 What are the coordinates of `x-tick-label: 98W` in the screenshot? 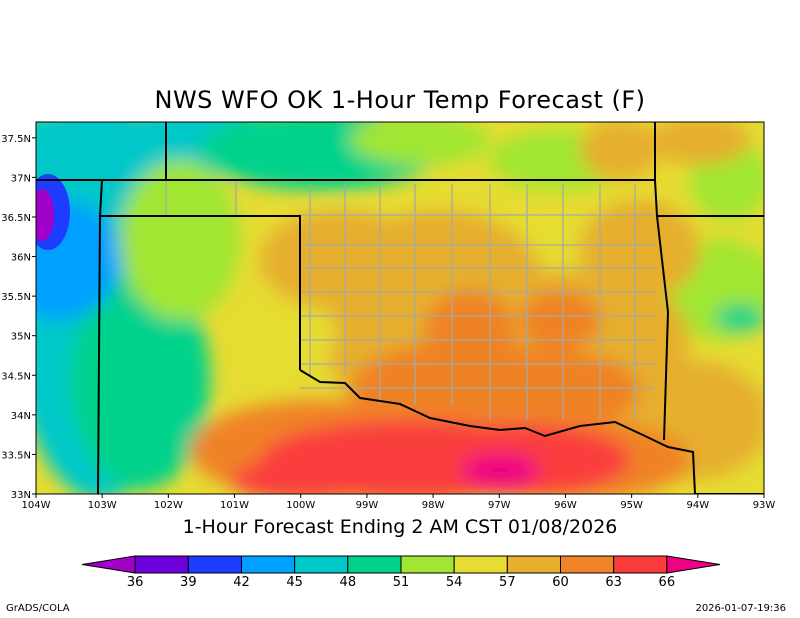 It's located at (433, 505).